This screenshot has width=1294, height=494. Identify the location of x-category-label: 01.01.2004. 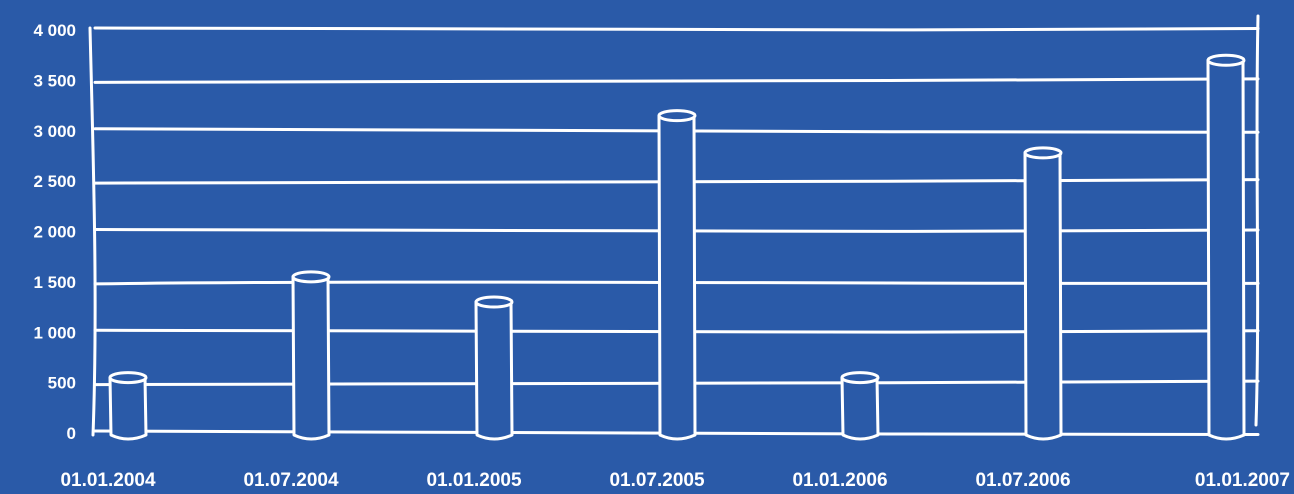
(108, 480).